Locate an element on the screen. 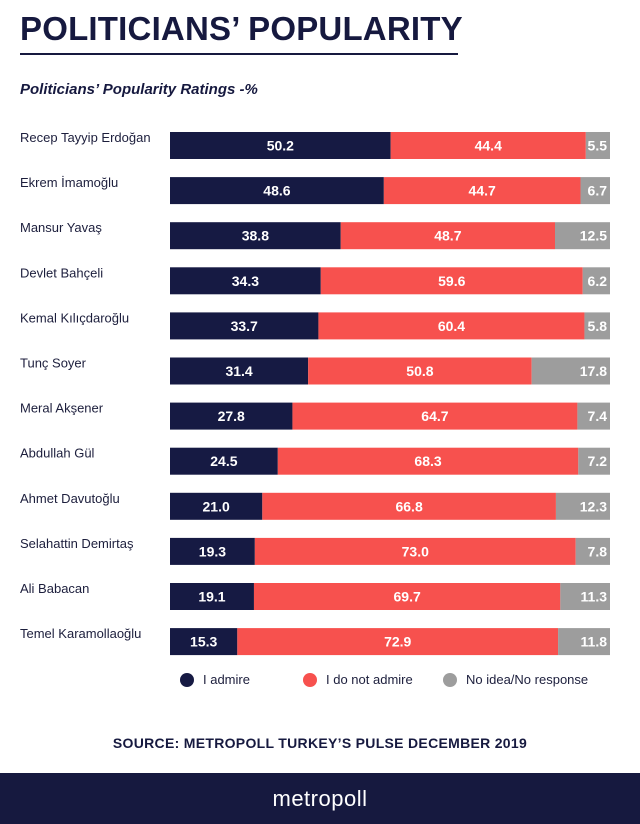 Image resolution: width=640 pixels, height=824 pixels. data-label-not-admire: 59.6 is located at coordinates (451, 281).